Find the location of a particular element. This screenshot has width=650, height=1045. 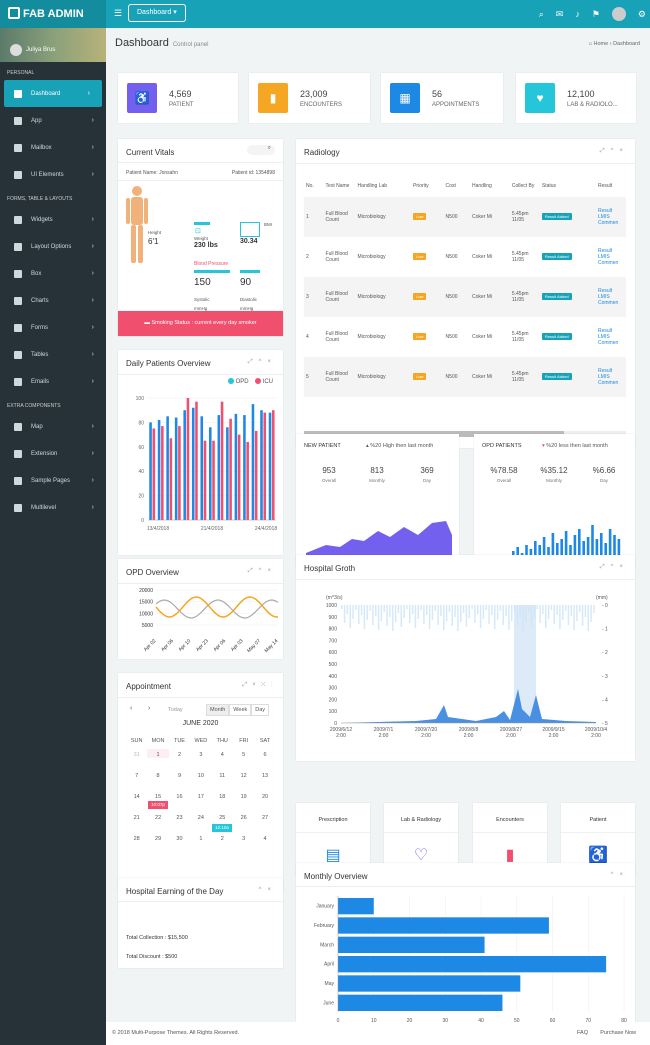

sidebar-item-charts: Charts › is located at coordinates (53, 300).